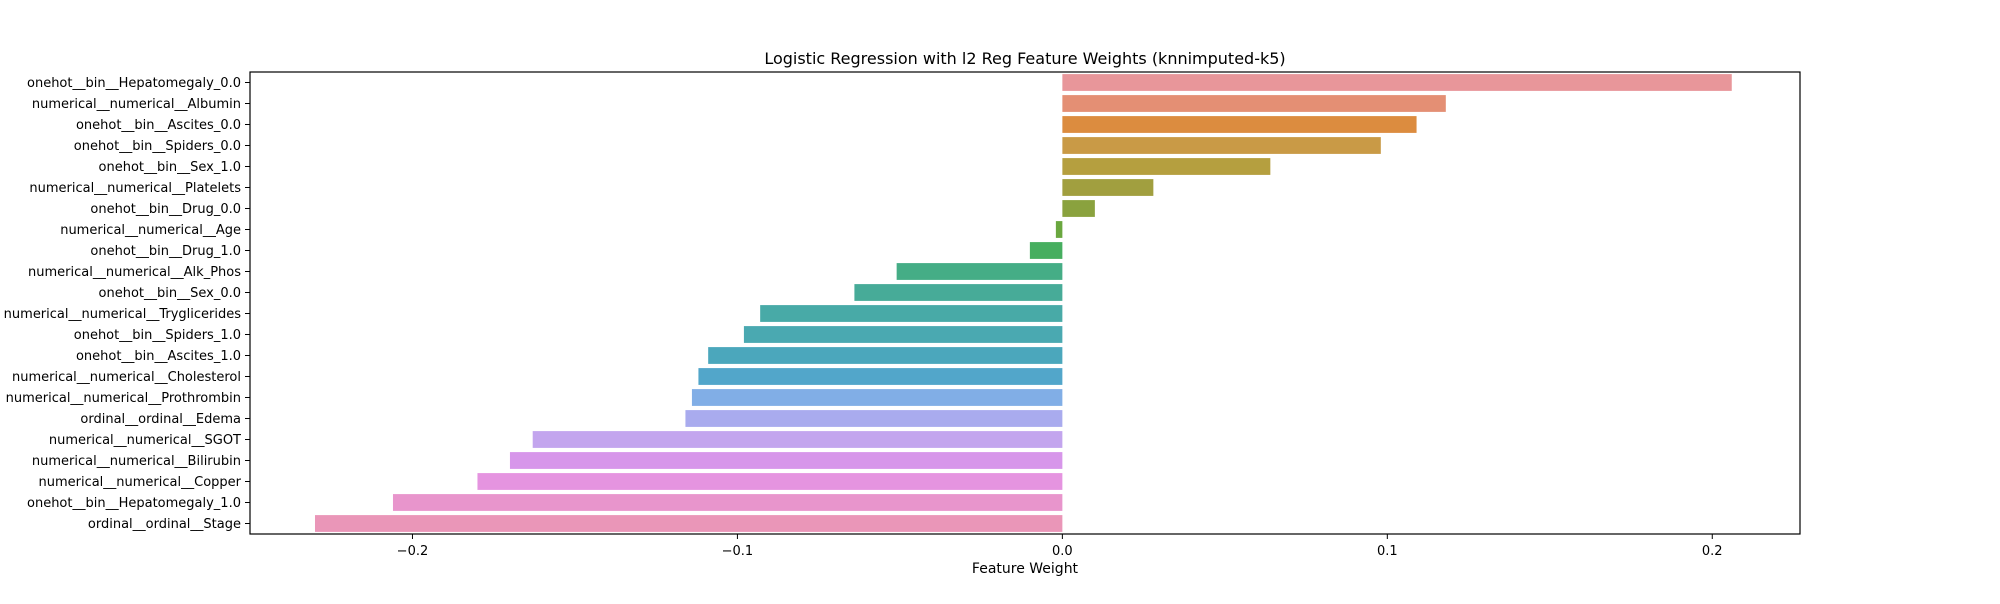  I want to click on x-tick-label: −0.2, so click(413, 551).